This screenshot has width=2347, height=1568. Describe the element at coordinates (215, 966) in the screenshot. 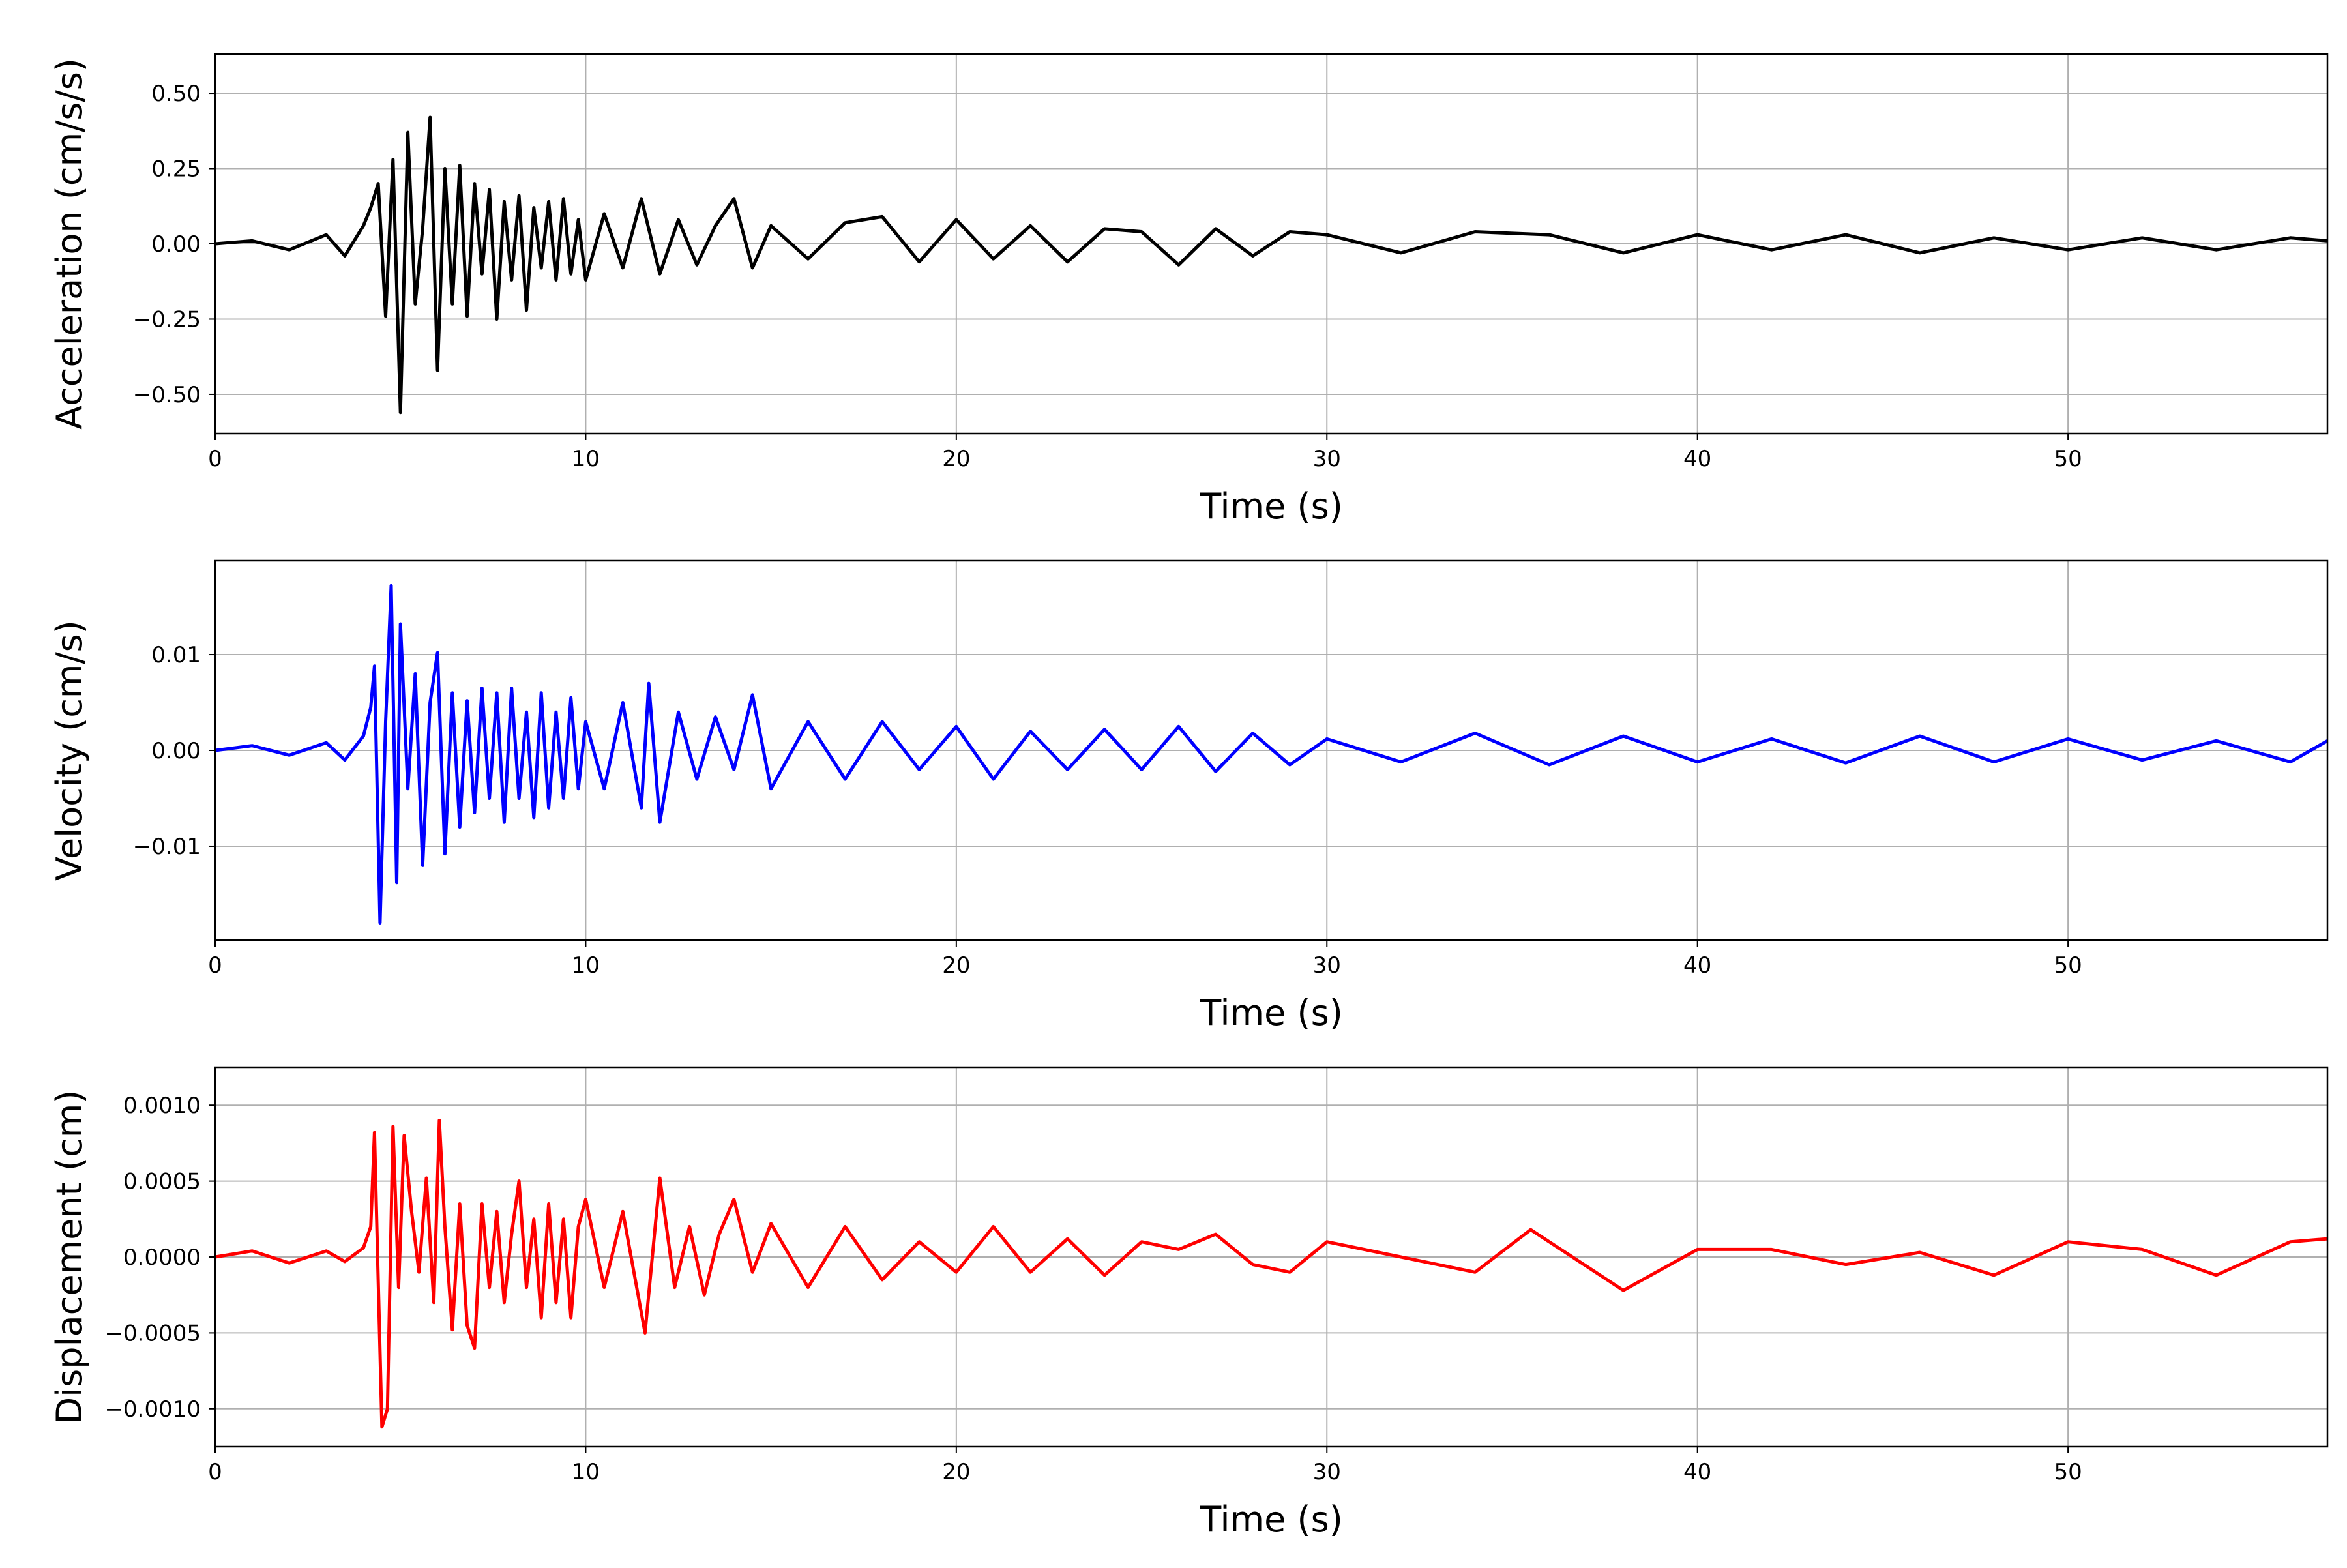

I see `velocity-x-tick-label: 0` at that location.